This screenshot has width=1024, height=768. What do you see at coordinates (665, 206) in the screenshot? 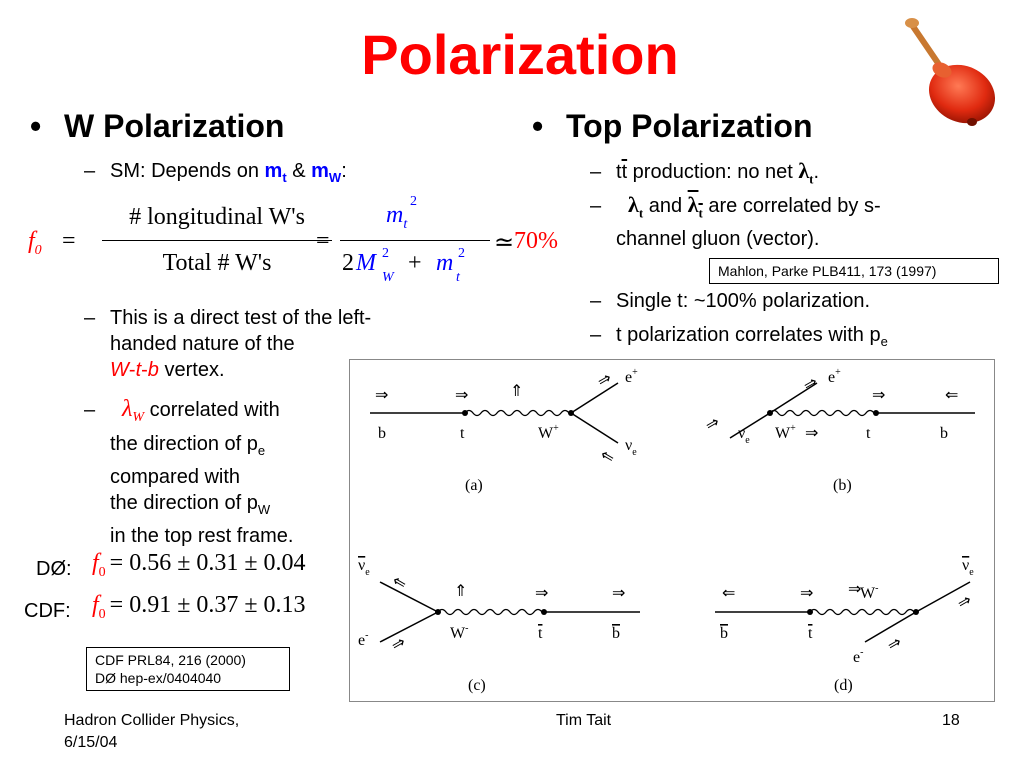
I see `and-text: and` at bounding box center [665, 206].